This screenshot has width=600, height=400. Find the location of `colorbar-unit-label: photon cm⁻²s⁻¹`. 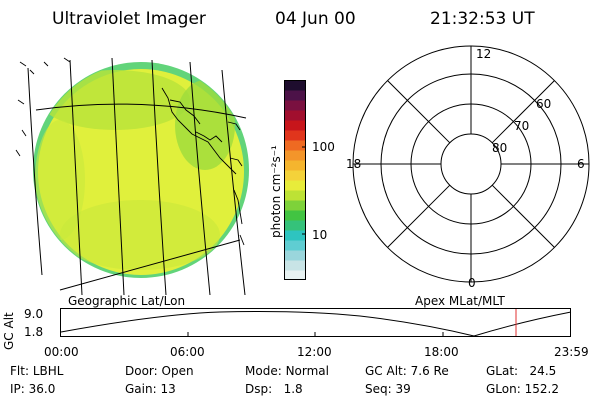

colorbar-unit-label: photon cm⁻²s⁻¹ is located at coordinates (276, 191).